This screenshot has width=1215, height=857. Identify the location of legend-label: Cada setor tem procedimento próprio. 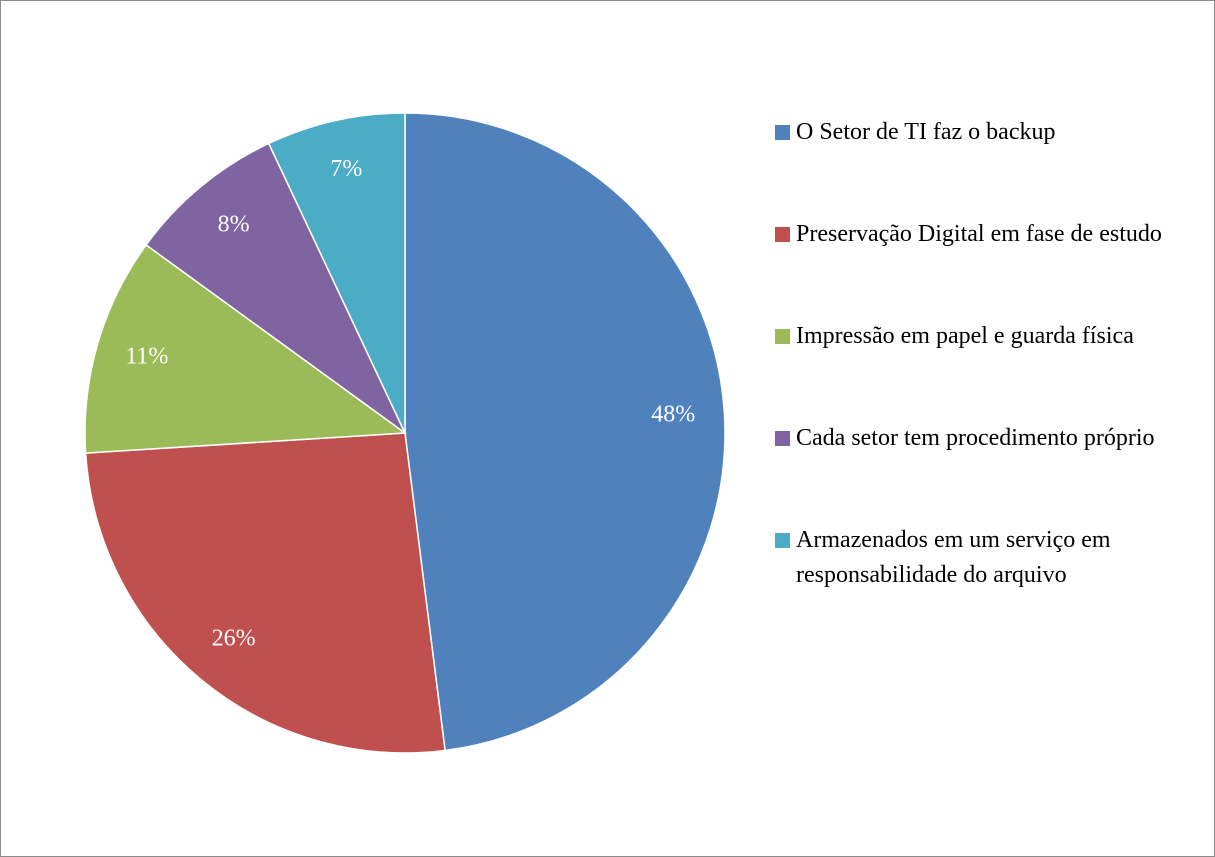
(975, 438).